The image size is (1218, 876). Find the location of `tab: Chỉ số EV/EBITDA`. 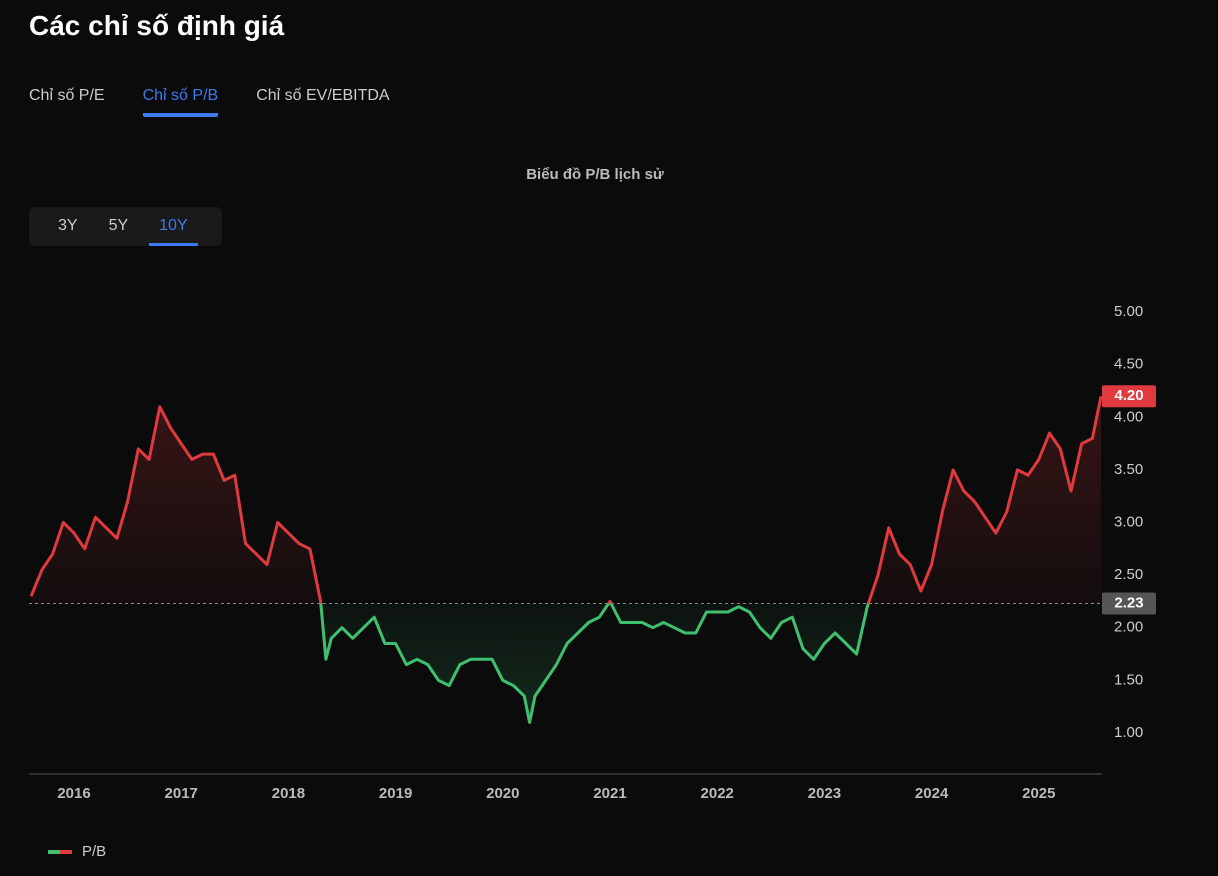

tab: Chỉ số EV/EBITDA is located at coordinates (323, 95).